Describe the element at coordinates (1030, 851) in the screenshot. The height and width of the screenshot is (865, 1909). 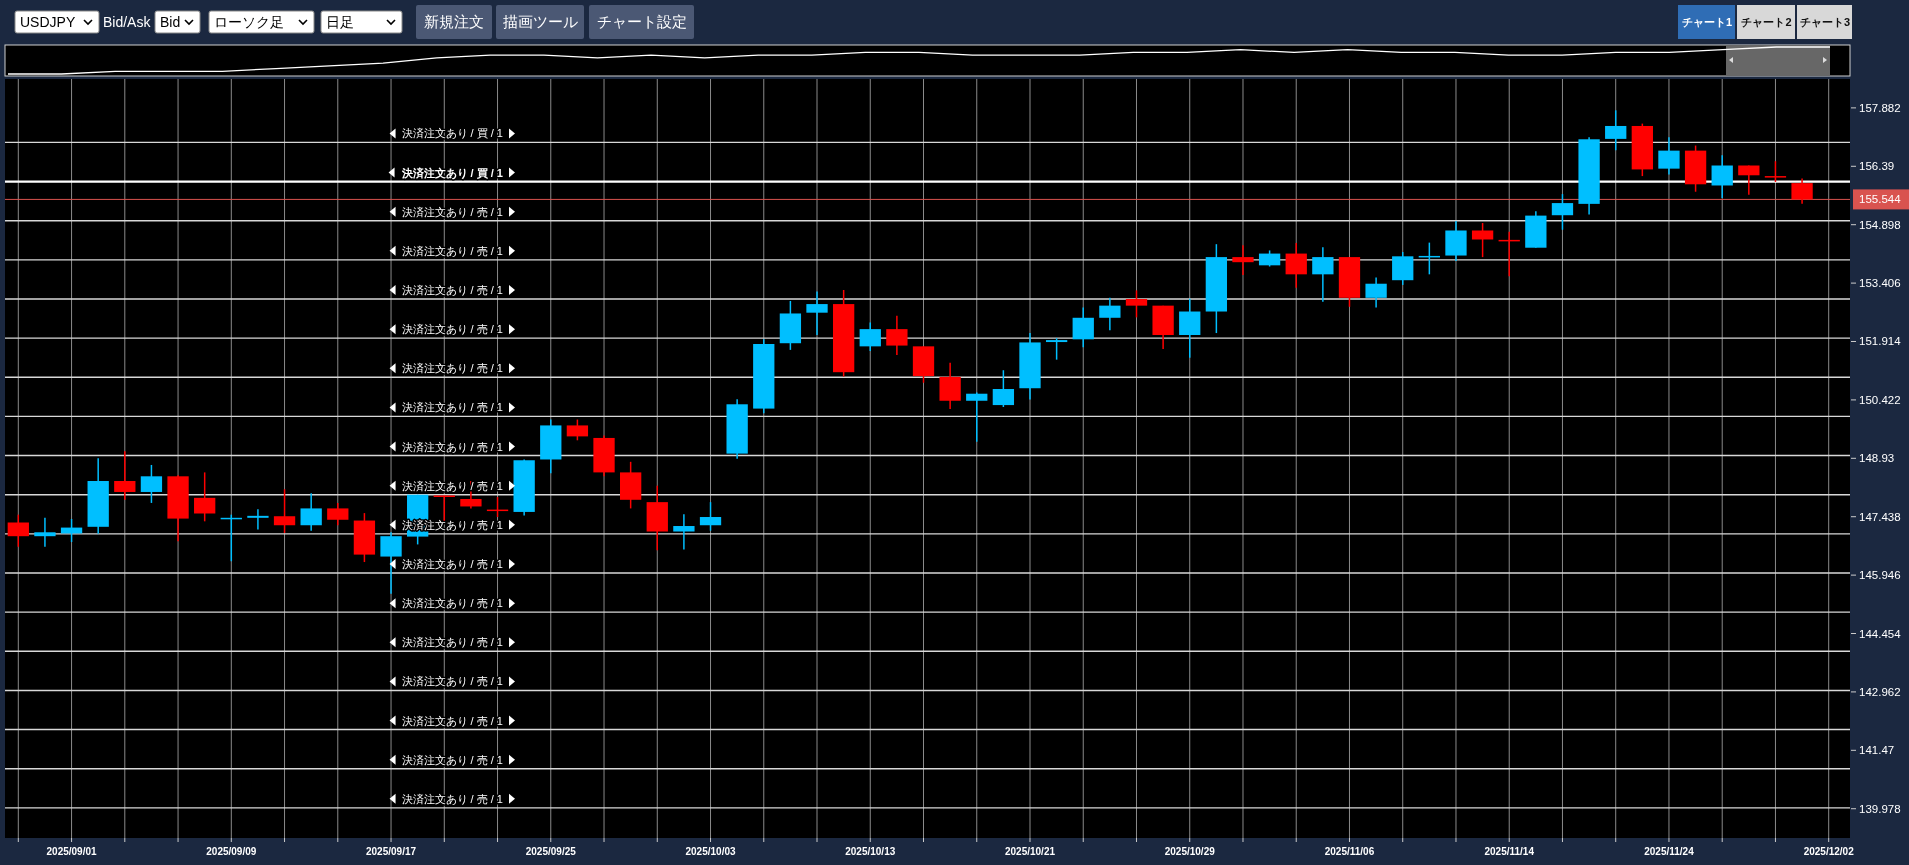
I see `x-tick-label: 2025/10/21` at that location.